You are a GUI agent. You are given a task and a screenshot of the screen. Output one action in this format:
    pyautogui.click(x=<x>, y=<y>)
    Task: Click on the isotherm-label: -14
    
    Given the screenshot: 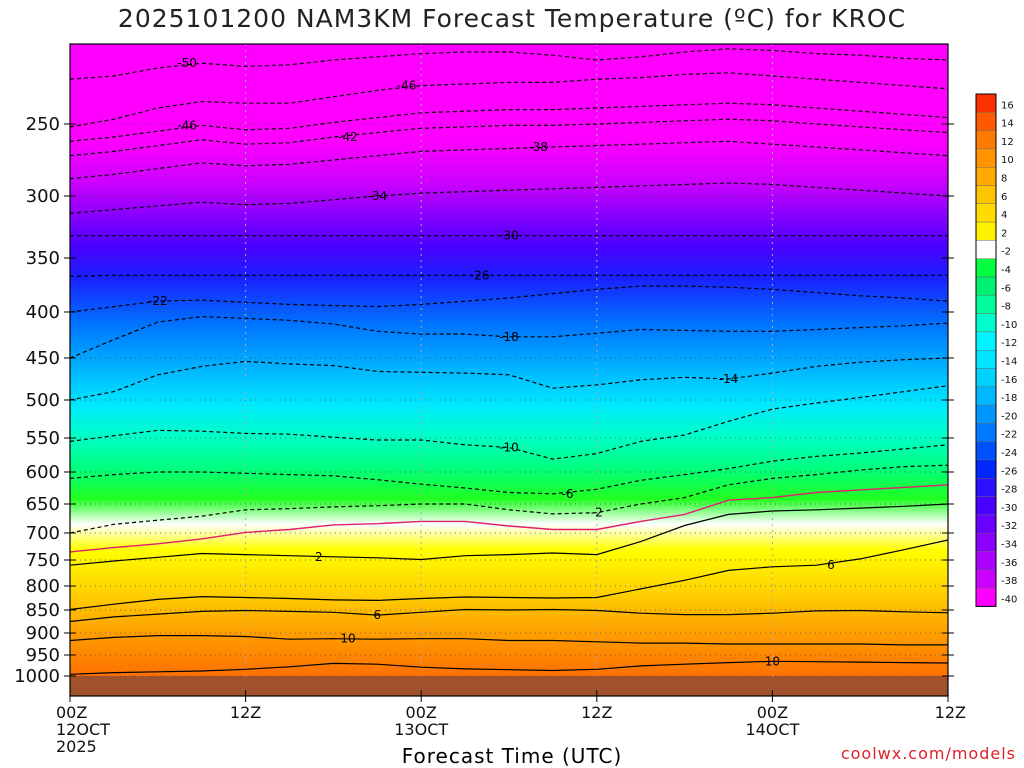 What is the action you would take?
    pyautogui.click(x=729, y=379)
    